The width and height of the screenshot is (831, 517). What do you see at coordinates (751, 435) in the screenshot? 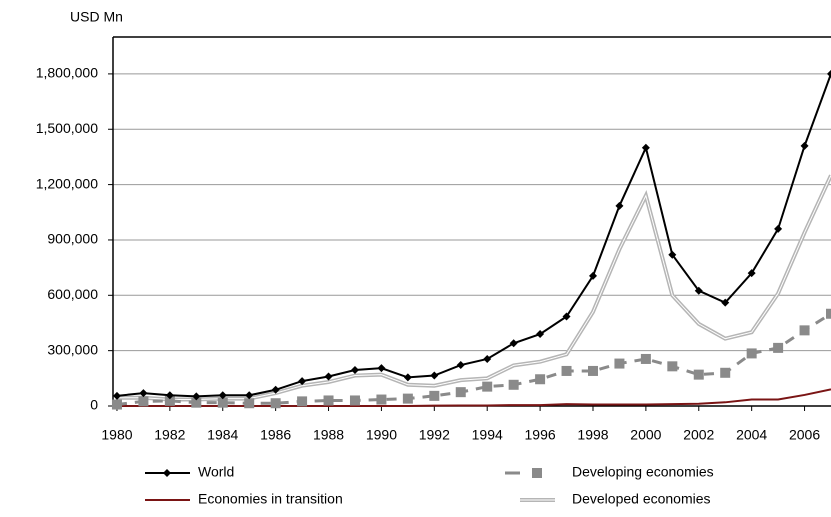
I see `x-tick-label: 2004` at bounding box center [751, 435].